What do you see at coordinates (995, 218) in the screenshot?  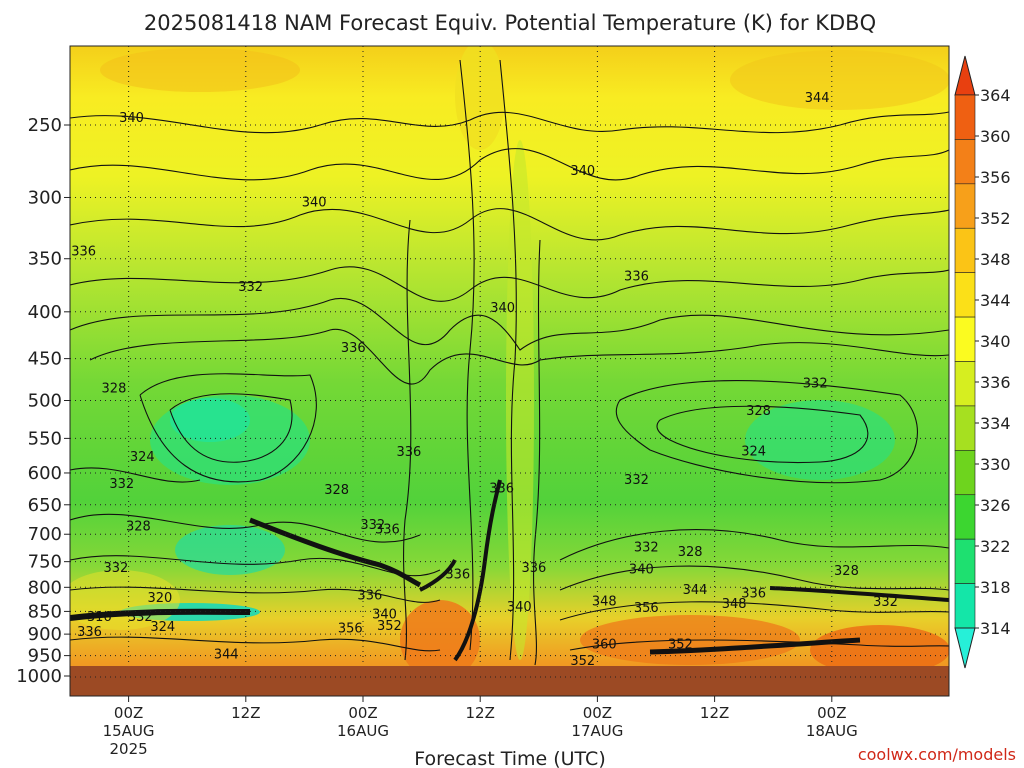 I see `colorbar-label: 352` at bounding box center [995, 218].